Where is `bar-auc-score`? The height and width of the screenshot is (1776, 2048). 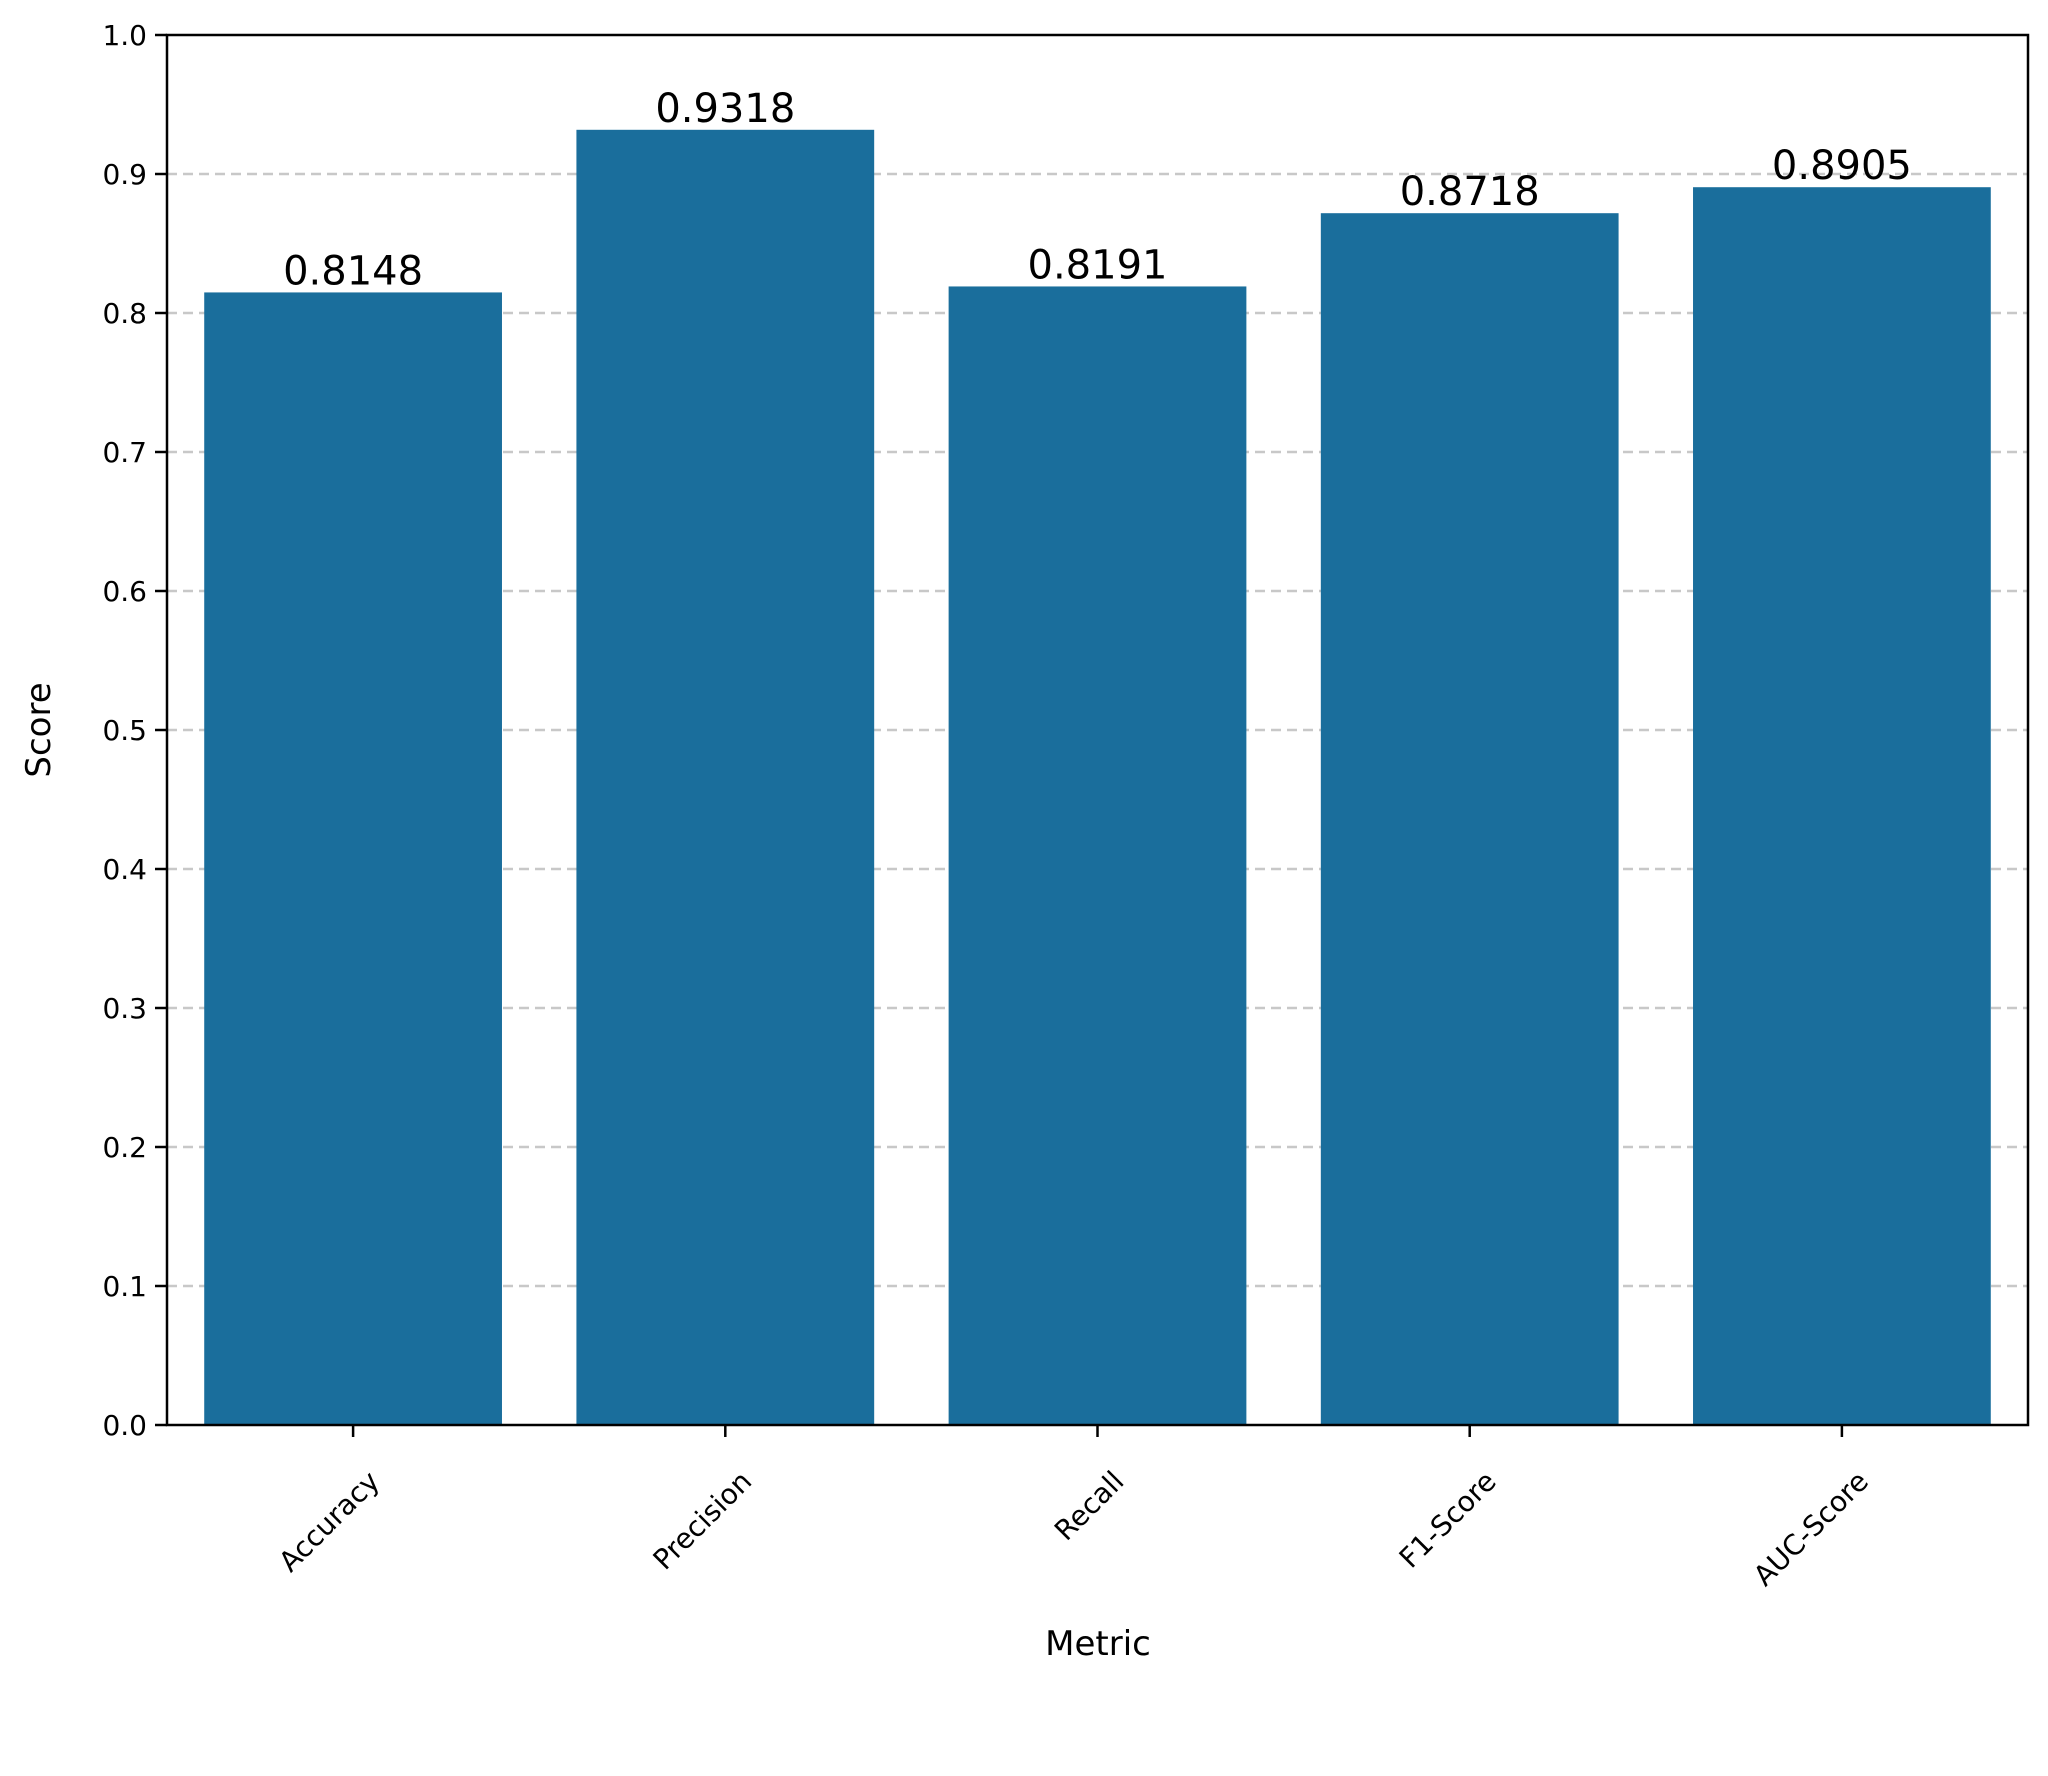
bar-auc-score is located at coordinates (1842, 806).